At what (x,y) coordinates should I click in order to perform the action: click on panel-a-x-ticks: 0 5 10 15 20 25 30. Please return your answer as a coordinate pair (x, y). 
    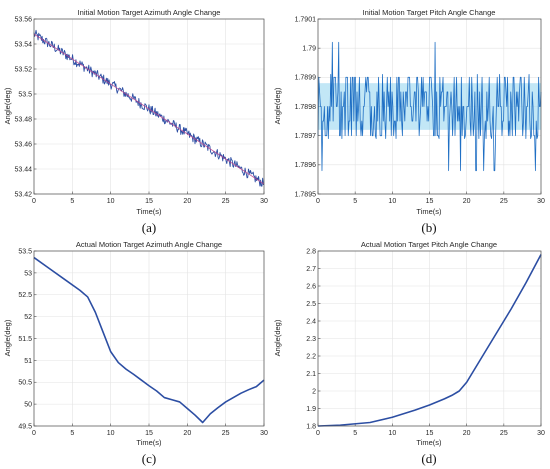
    Looking at the image, I should click on (150, 198).